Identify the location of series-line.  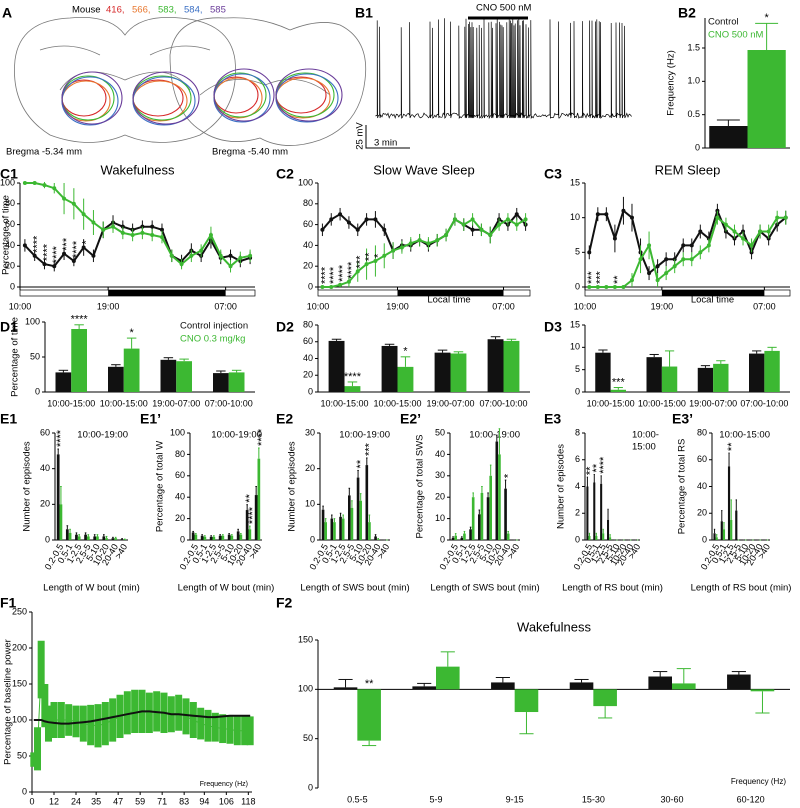
(142, 714).